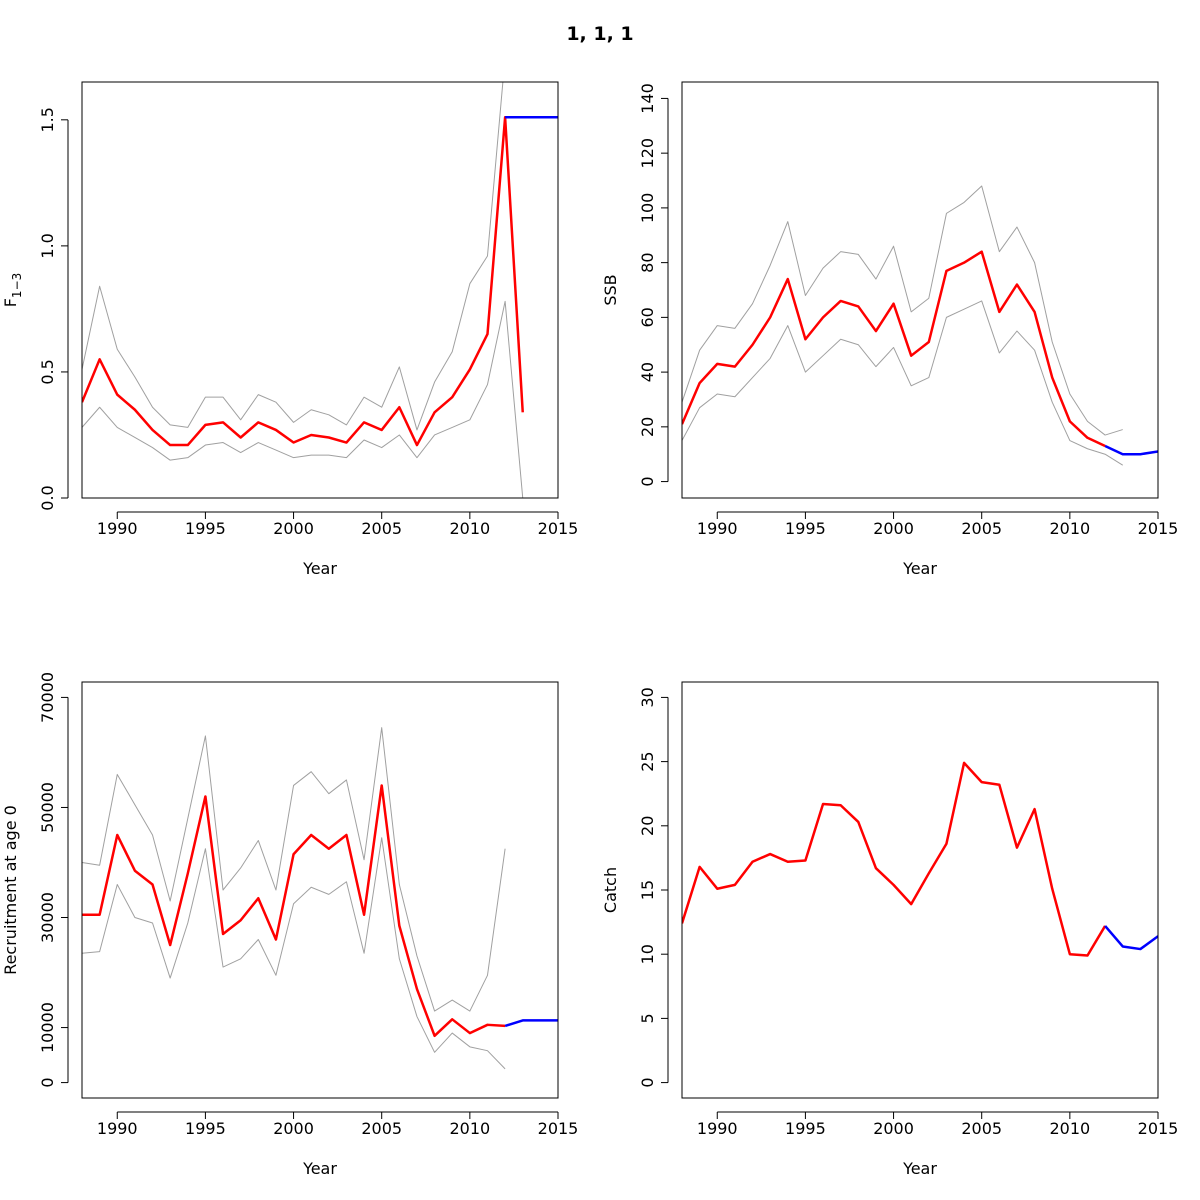  I want to click on recruitment-x-tick-label: 1990, so click(117, 1128).